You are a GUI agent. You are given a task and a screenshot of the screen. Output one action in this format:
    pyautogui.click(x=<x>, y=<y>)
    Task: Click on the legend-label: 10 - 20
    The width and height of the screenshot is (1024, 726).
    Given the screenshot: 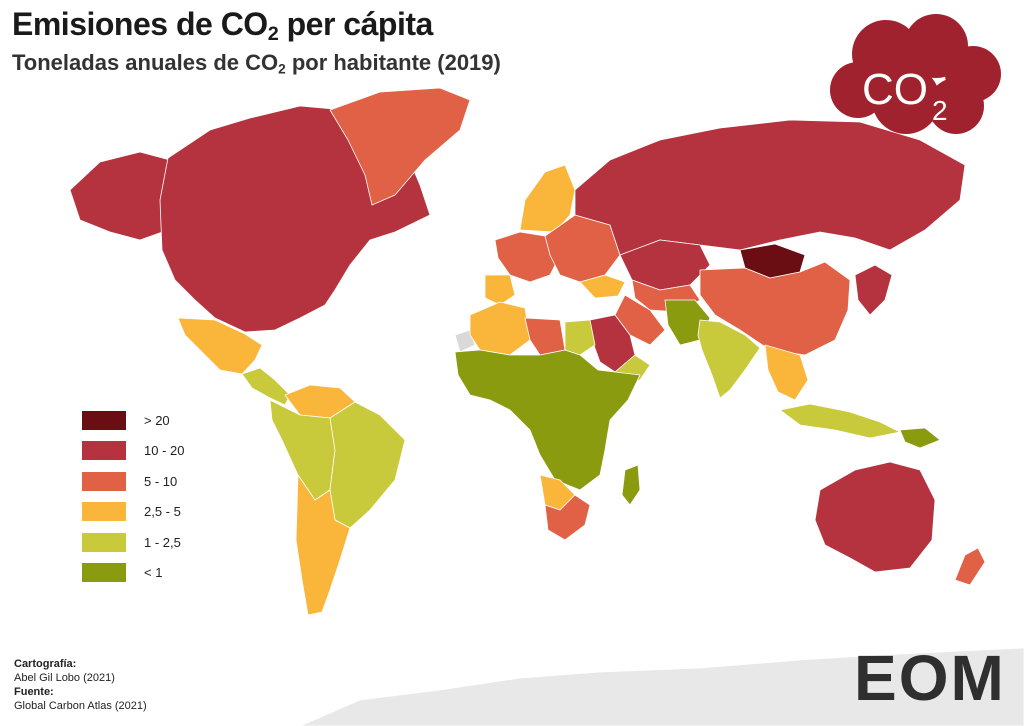 What is the action you would take?
    pyautogui.click(x=164, y=451)
    